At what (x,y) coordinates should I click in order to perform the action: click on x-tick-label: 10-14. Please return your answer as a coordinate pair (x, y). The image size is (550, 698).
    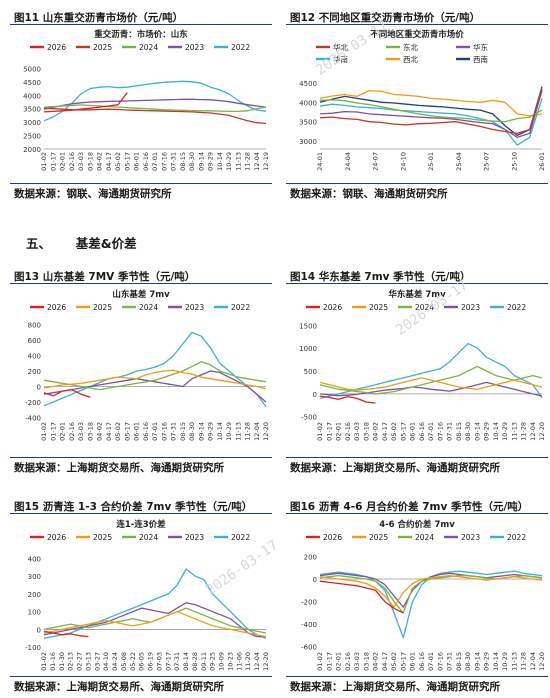
    Looking at the image, I should click on (220, 431).